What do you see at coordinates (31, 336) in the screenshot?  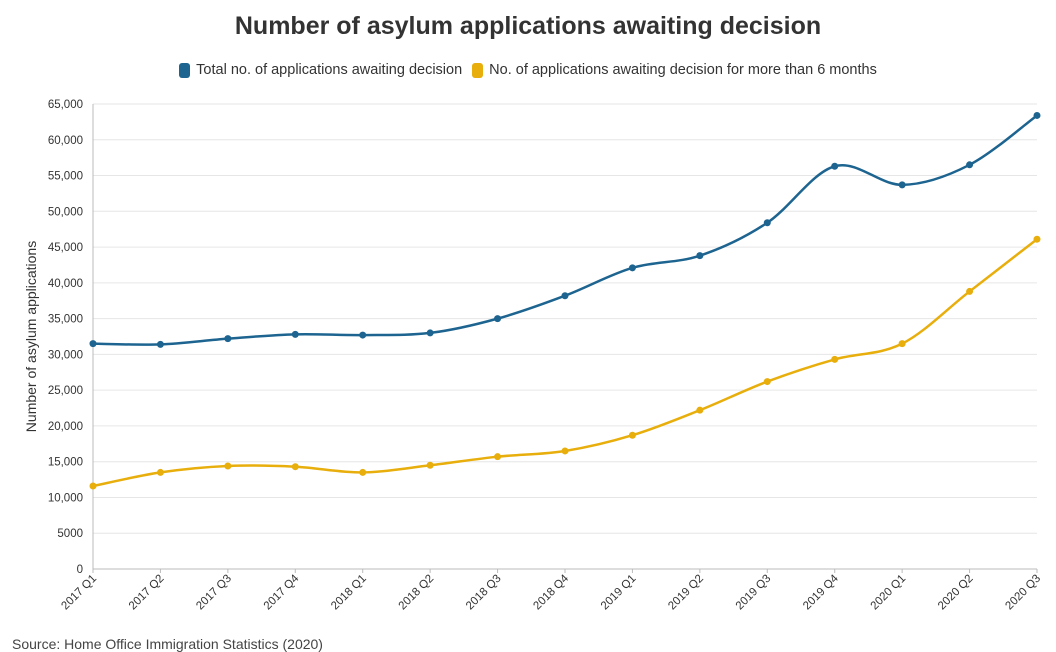 I see `y-axis-label: Number of asylum applications` at bounding box center [31, 336].